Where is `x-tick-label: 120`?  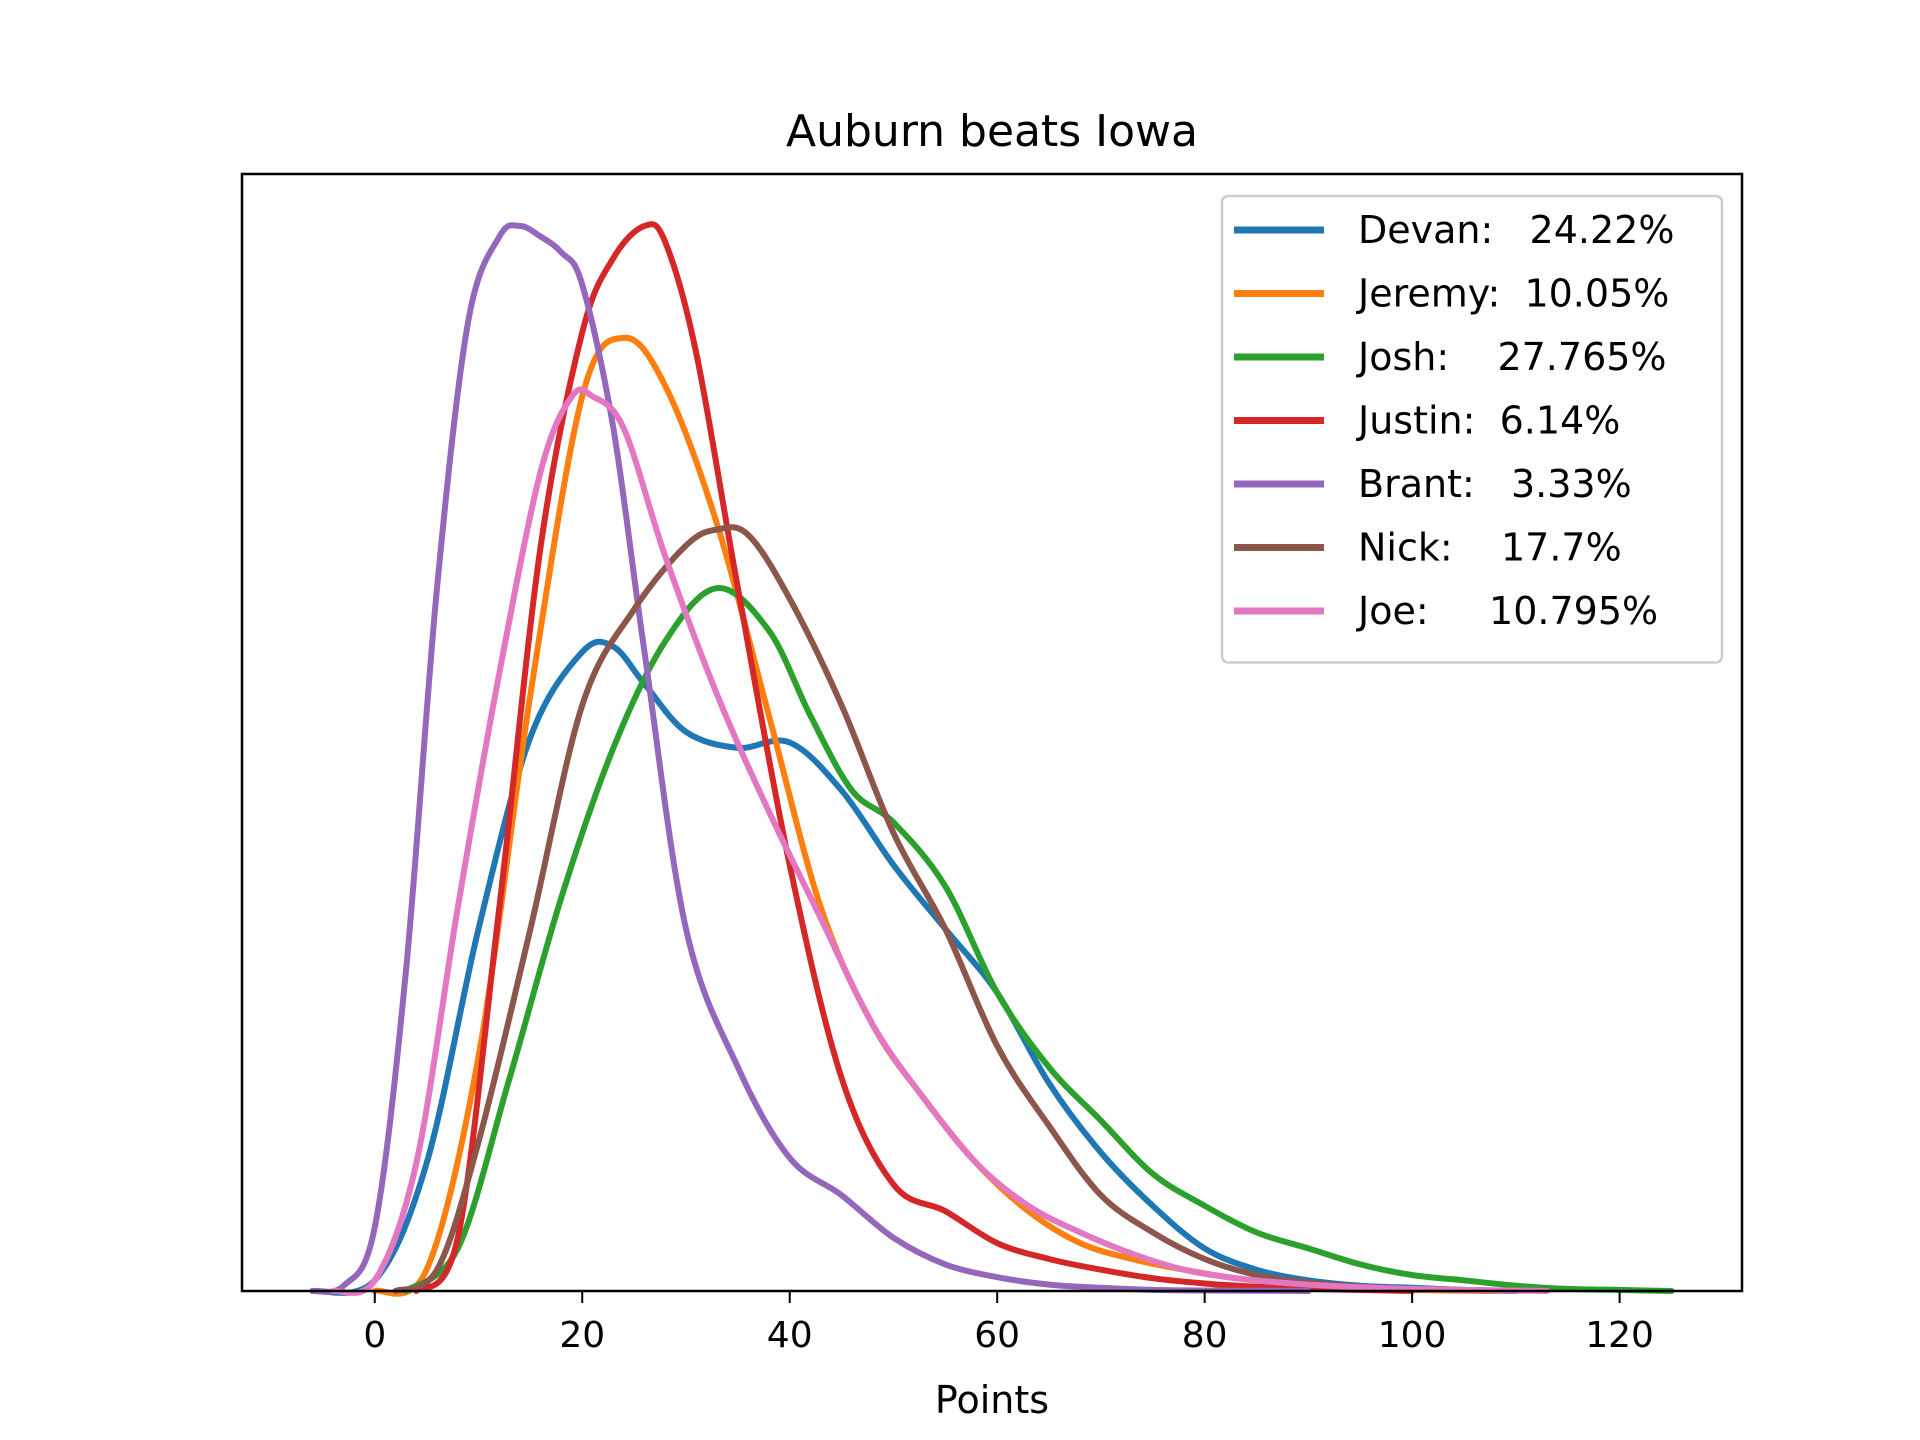
x-tick-label: 120 is located at coordinates (1619, 1335).